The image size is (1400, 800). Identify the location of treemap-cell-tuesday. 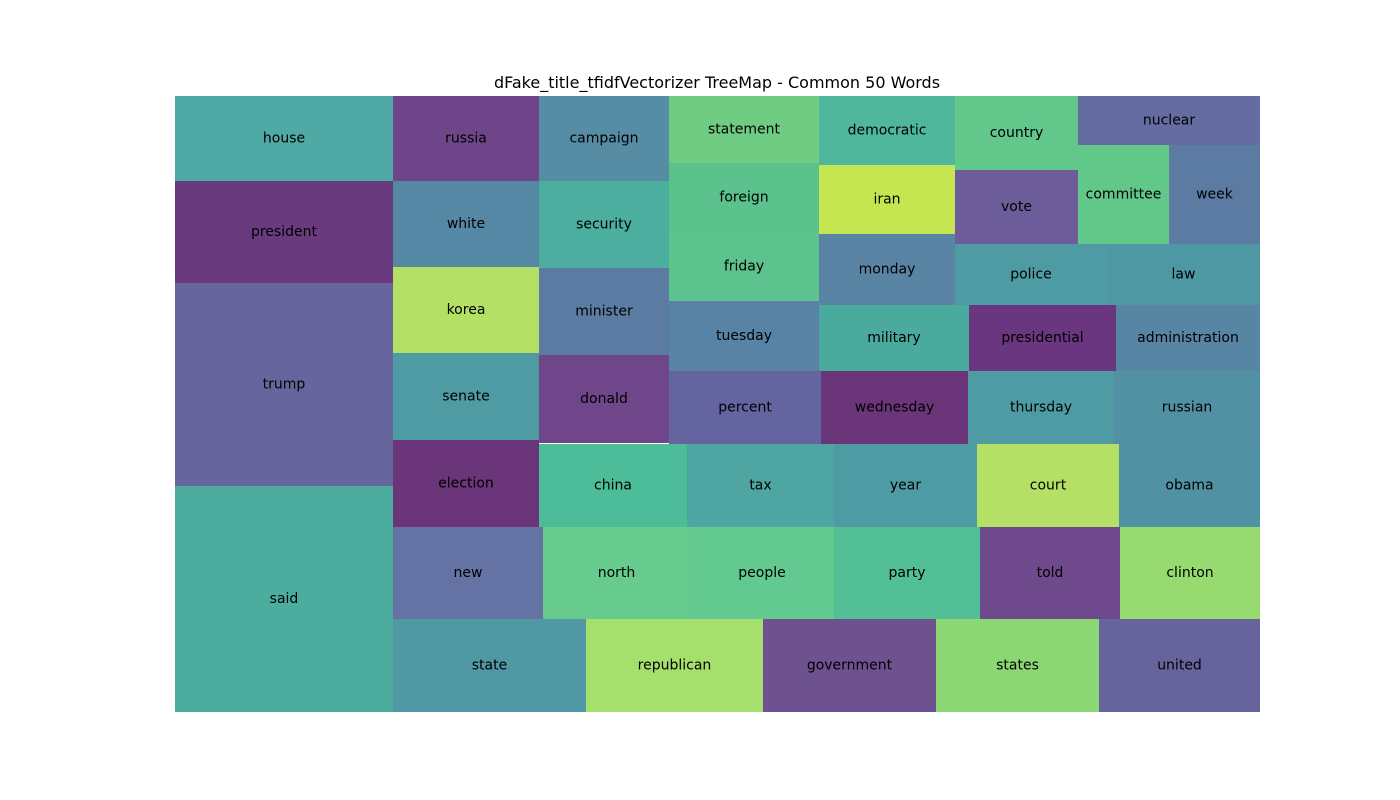
(744, 336).